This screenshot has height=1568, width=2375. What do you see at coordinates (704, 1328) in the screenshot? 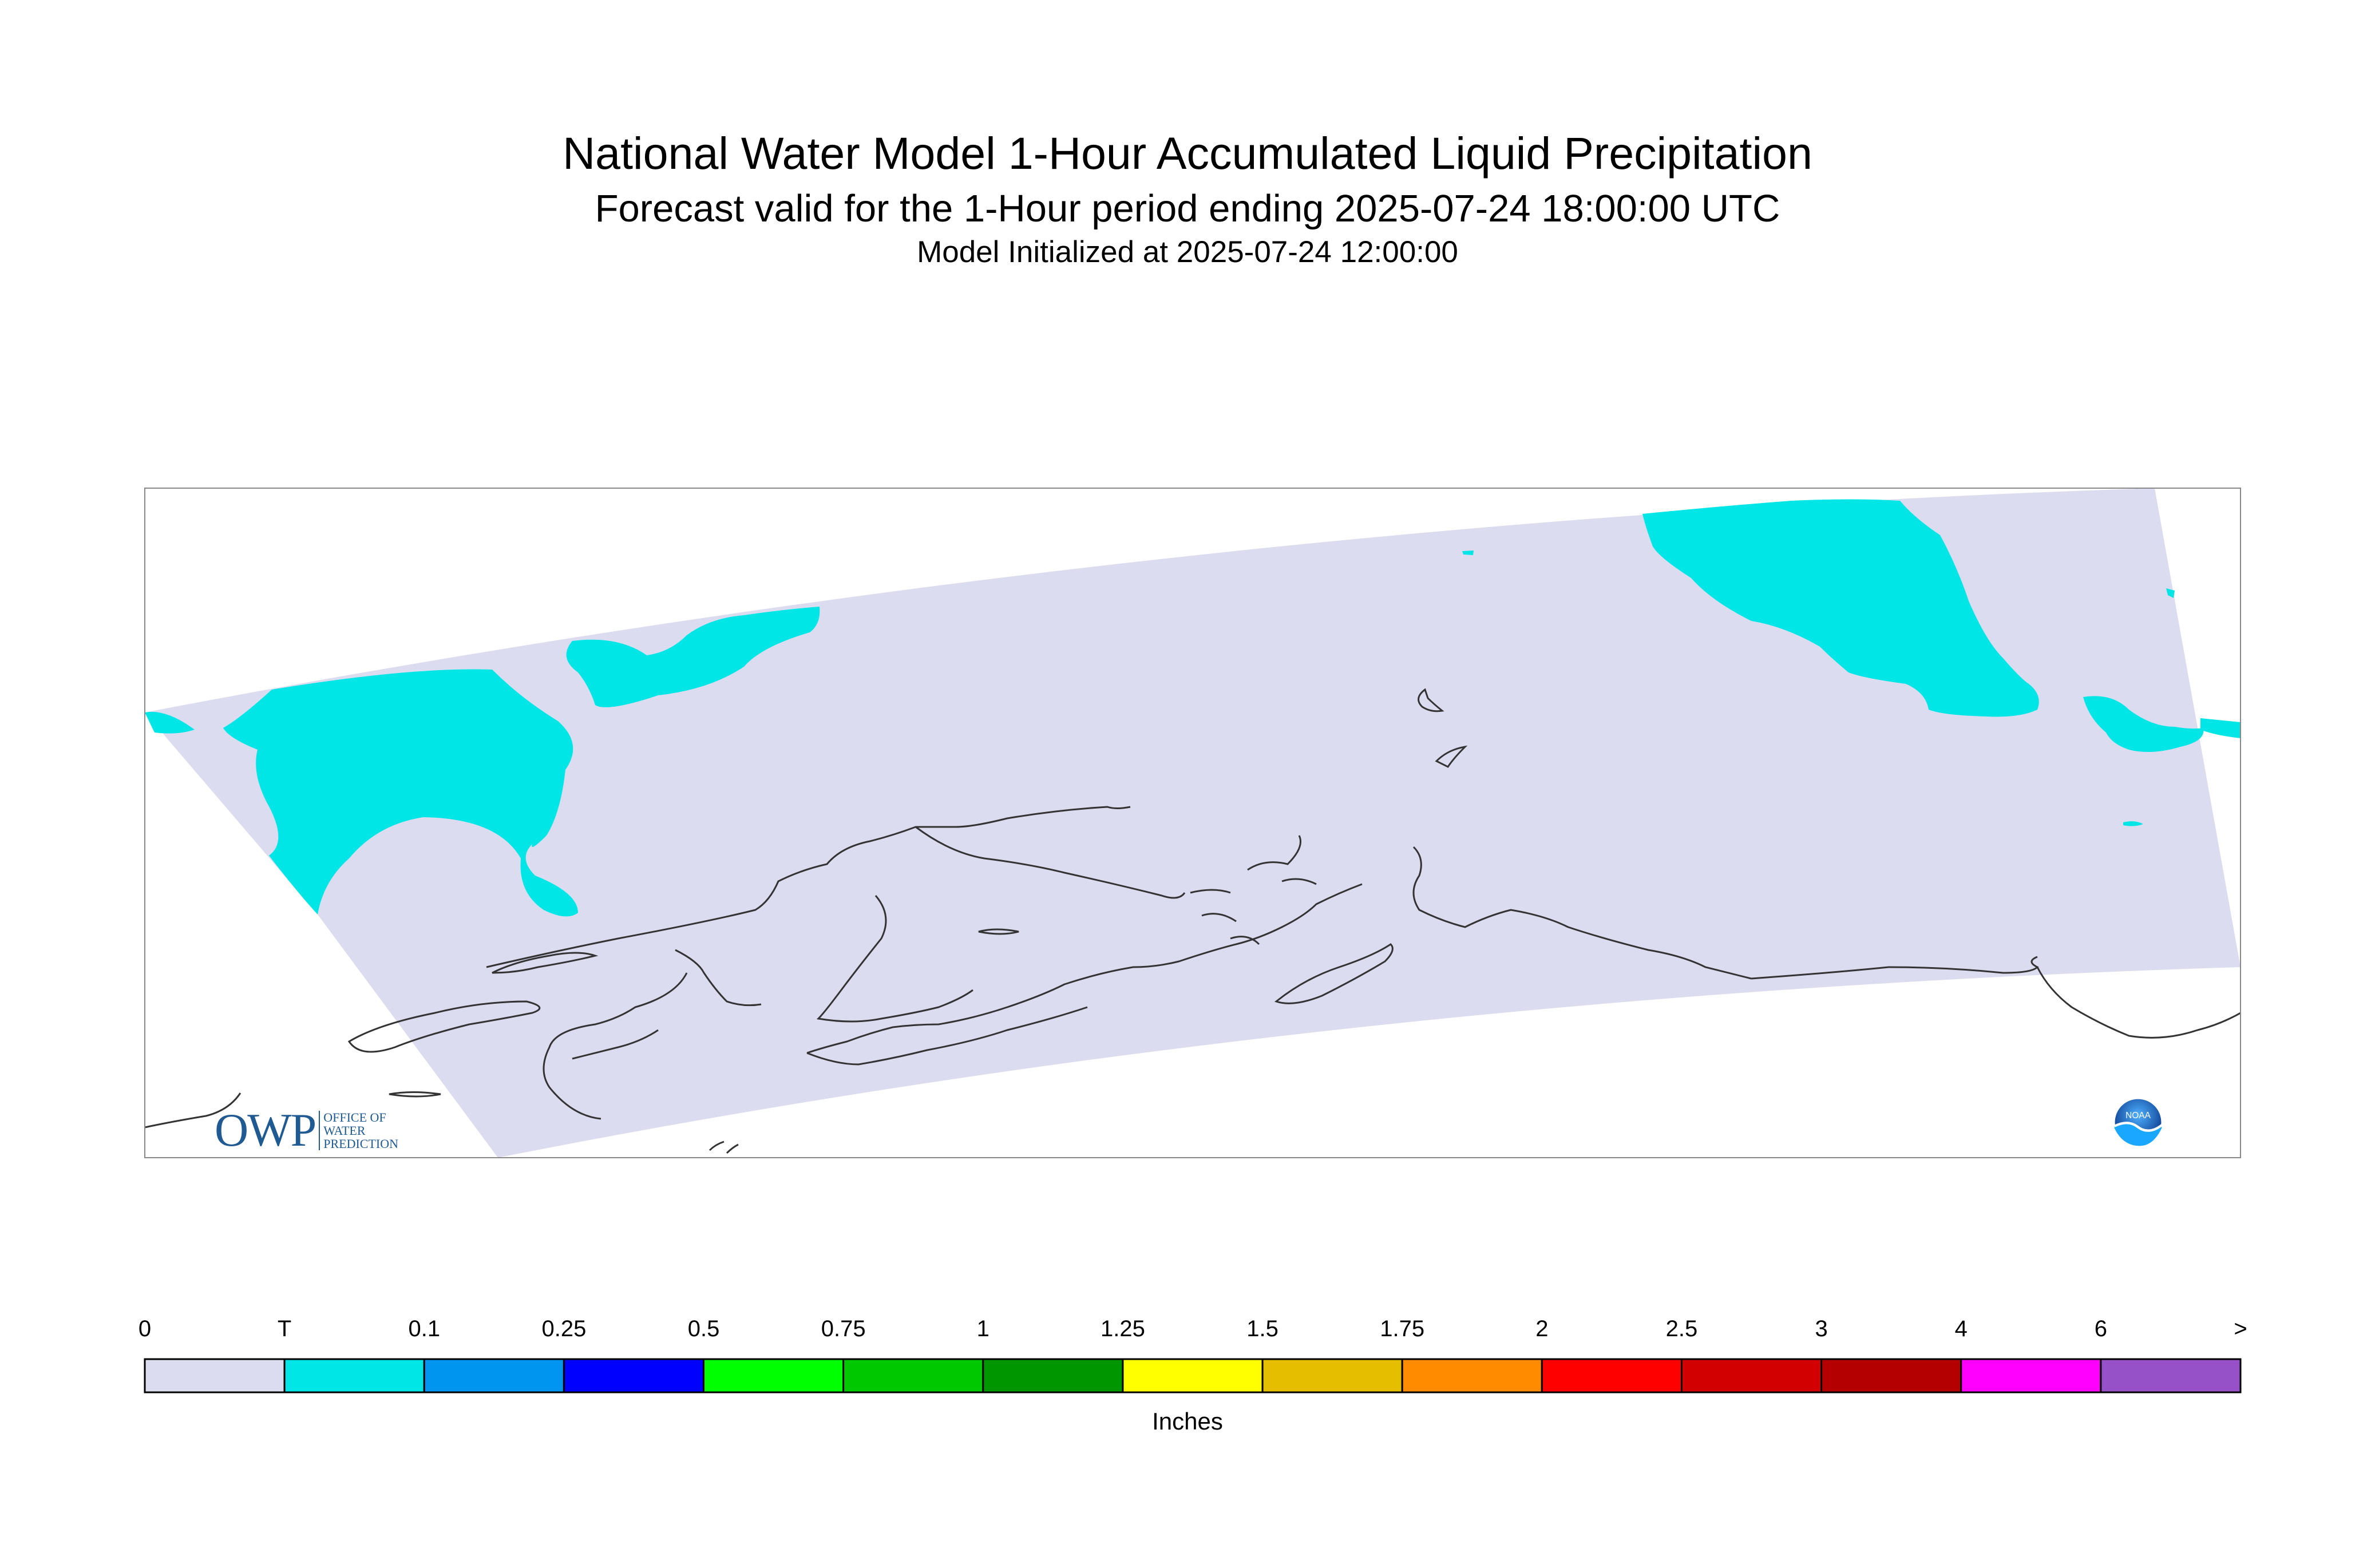
I see `colorbar-tick-label: 0.5` at bounding box center [704, 1328].